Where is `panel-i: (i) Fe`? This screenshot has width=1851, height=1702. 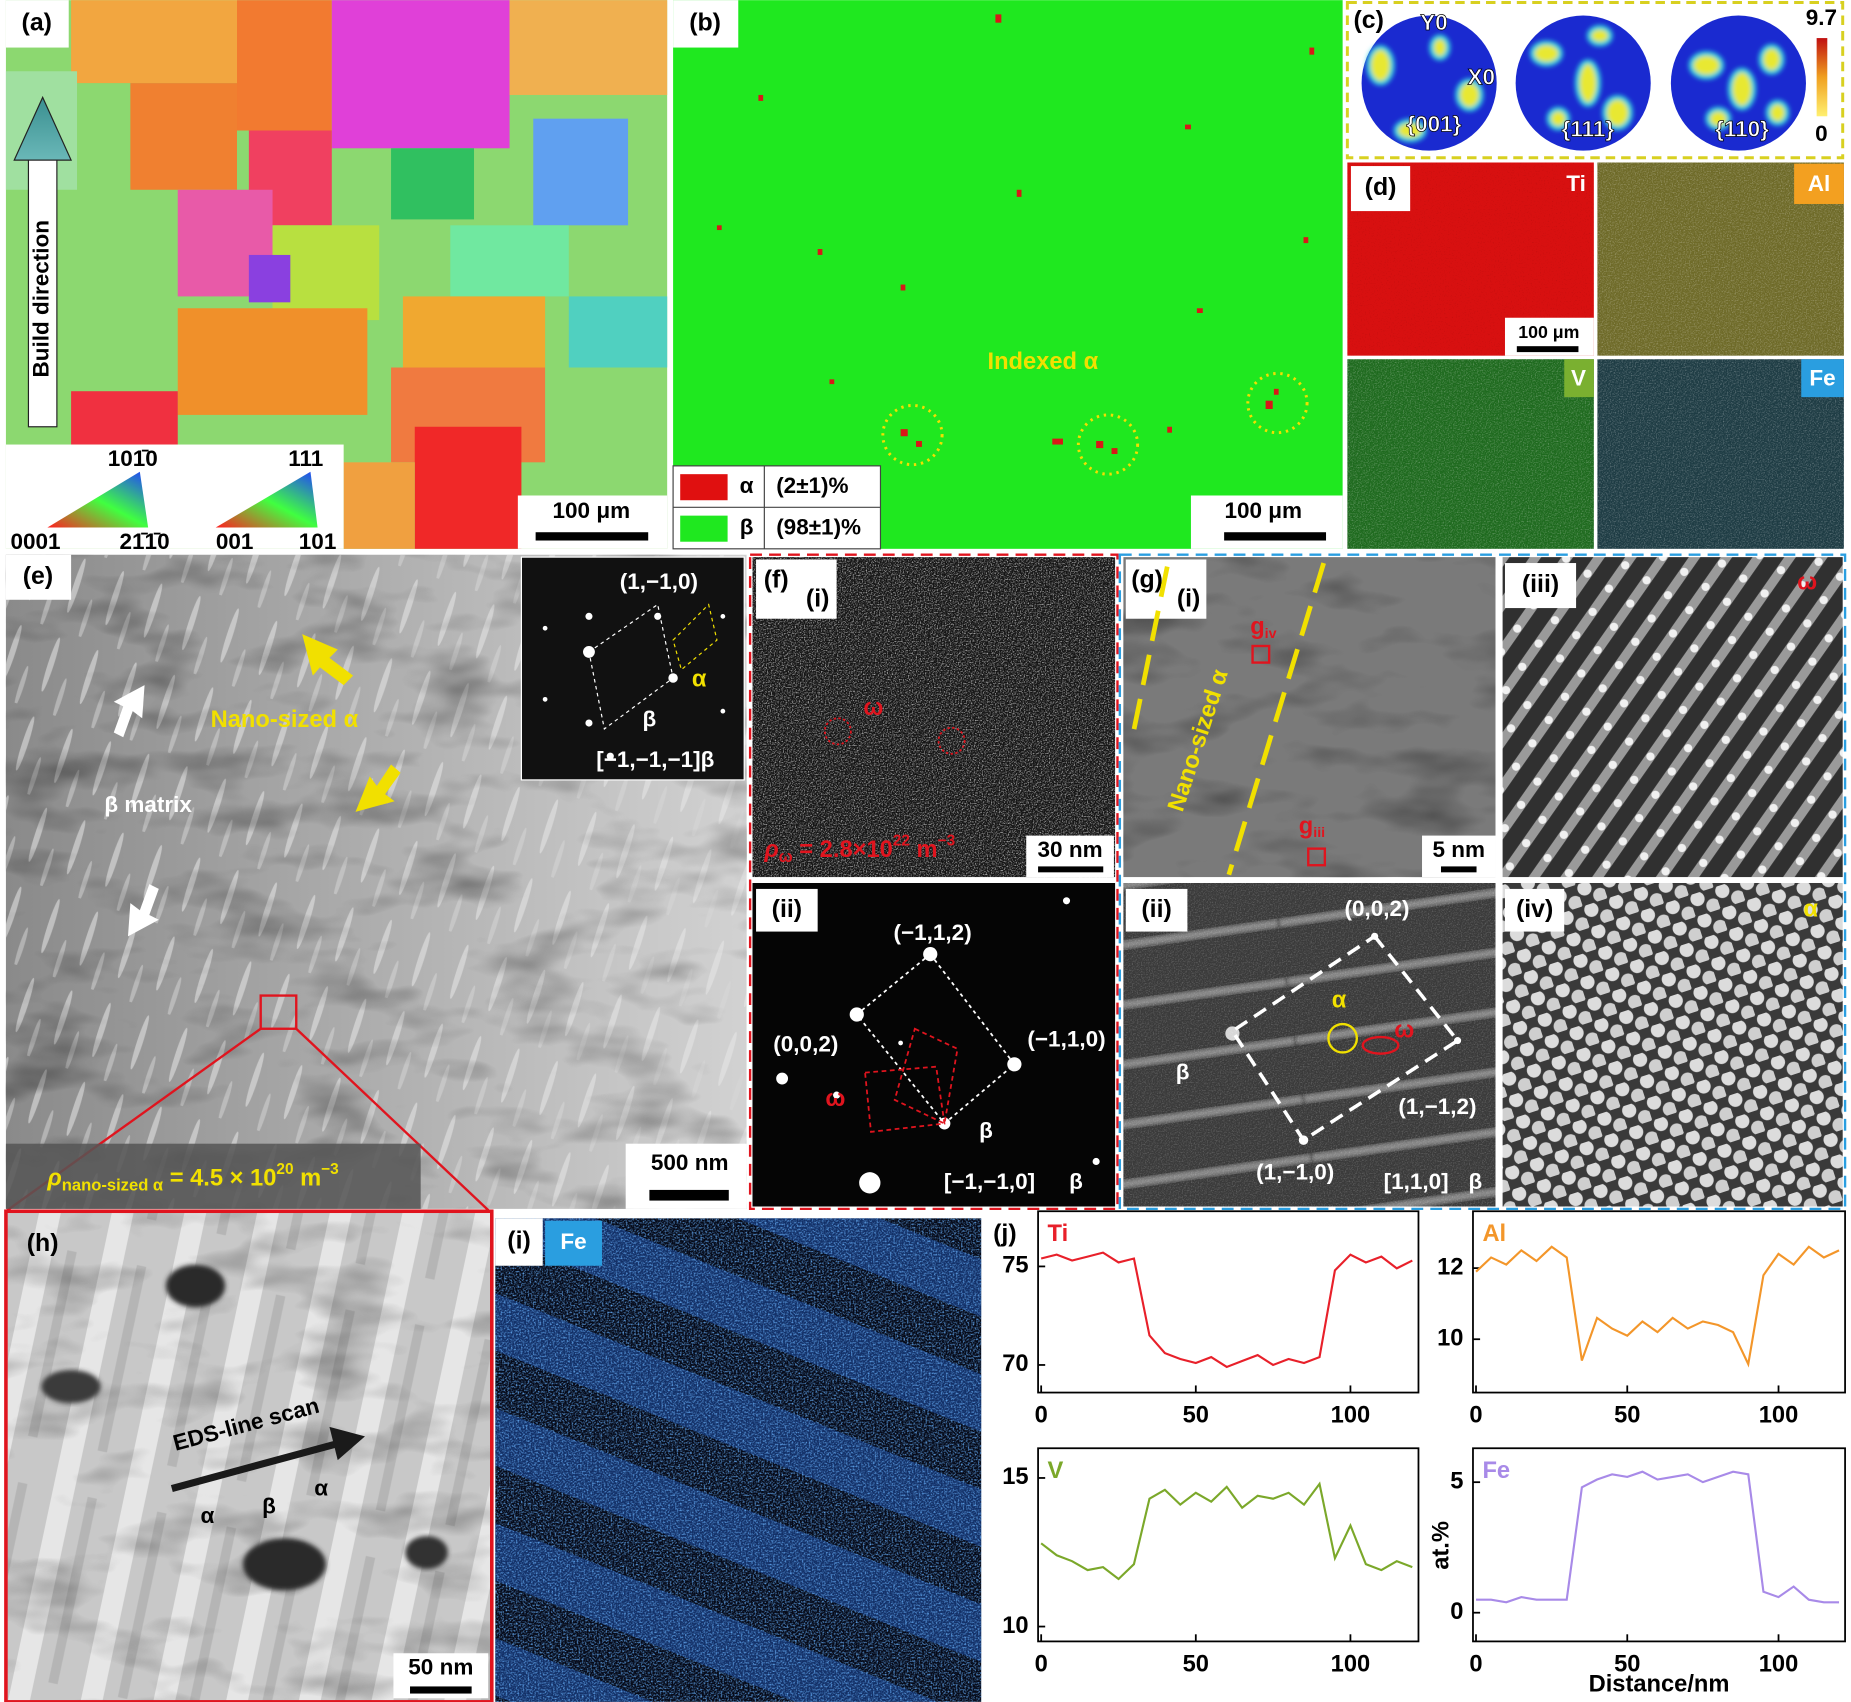 panel-i: (i) Fe is located at coordinates (738, 1460).